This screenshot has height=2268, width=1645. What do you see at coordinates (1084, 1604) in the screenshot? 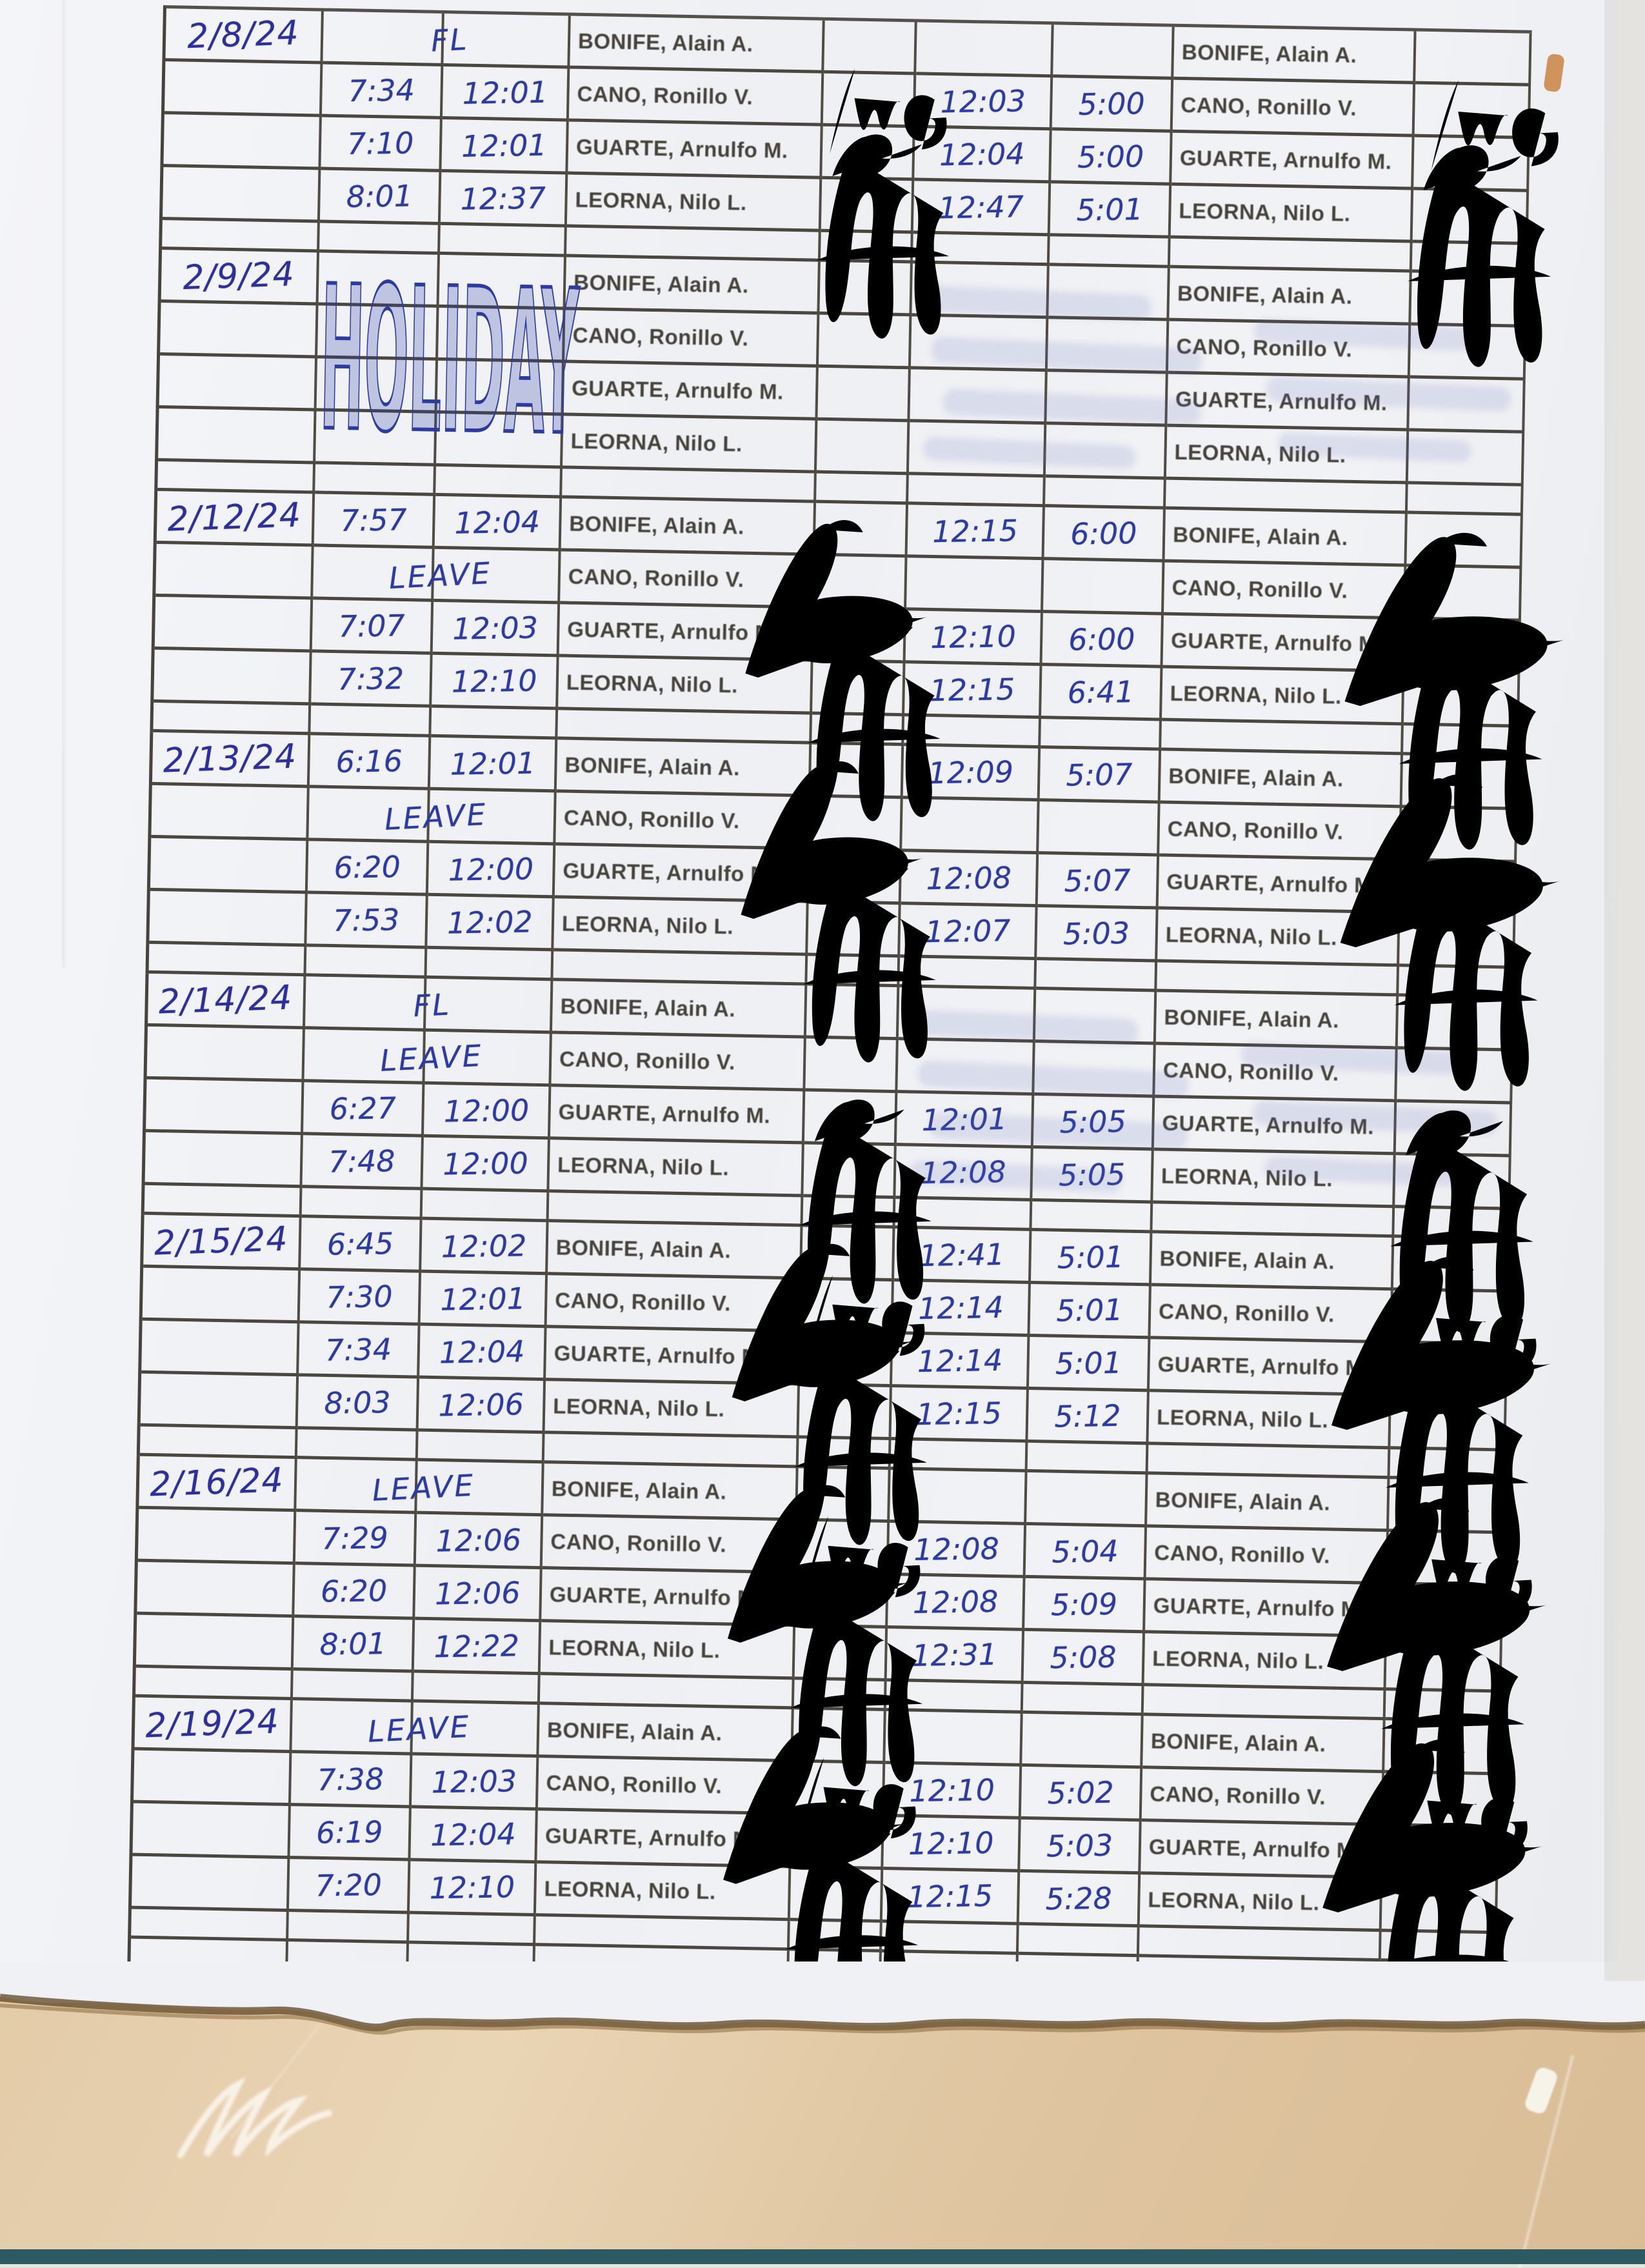
I see `pm-out-value: 5:09` at bounding box center [1084, 1604].